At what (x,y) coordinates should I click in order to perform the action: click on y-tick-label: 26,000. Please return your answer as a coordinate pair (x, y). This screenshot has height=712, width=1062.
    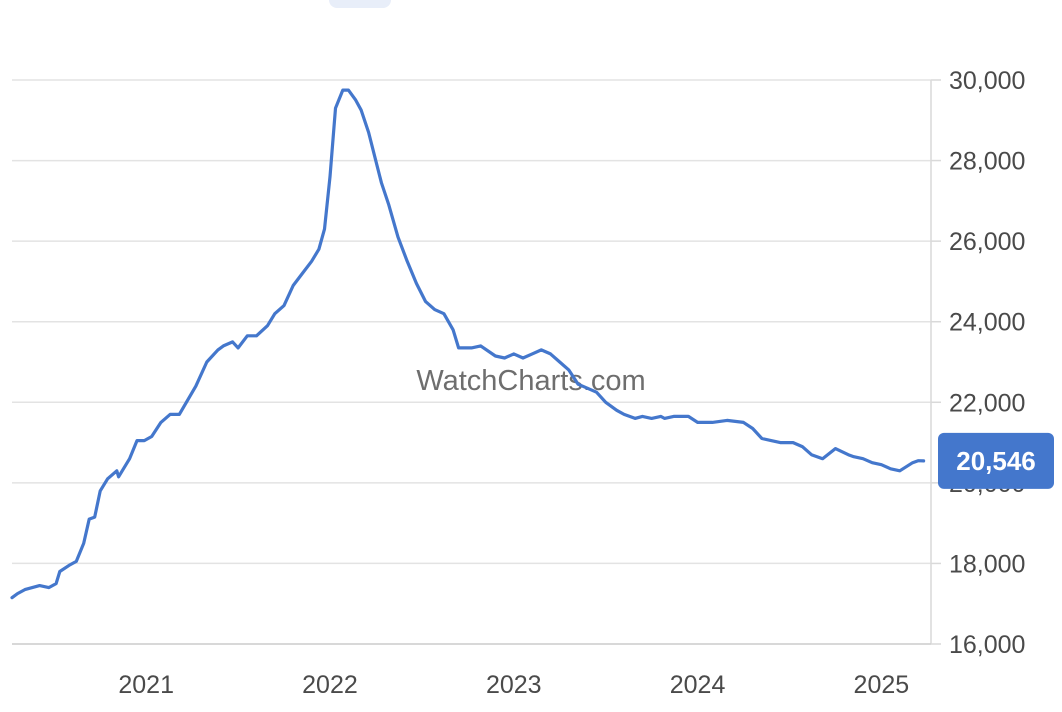
    Looking at the image, I should click on (987, 242).